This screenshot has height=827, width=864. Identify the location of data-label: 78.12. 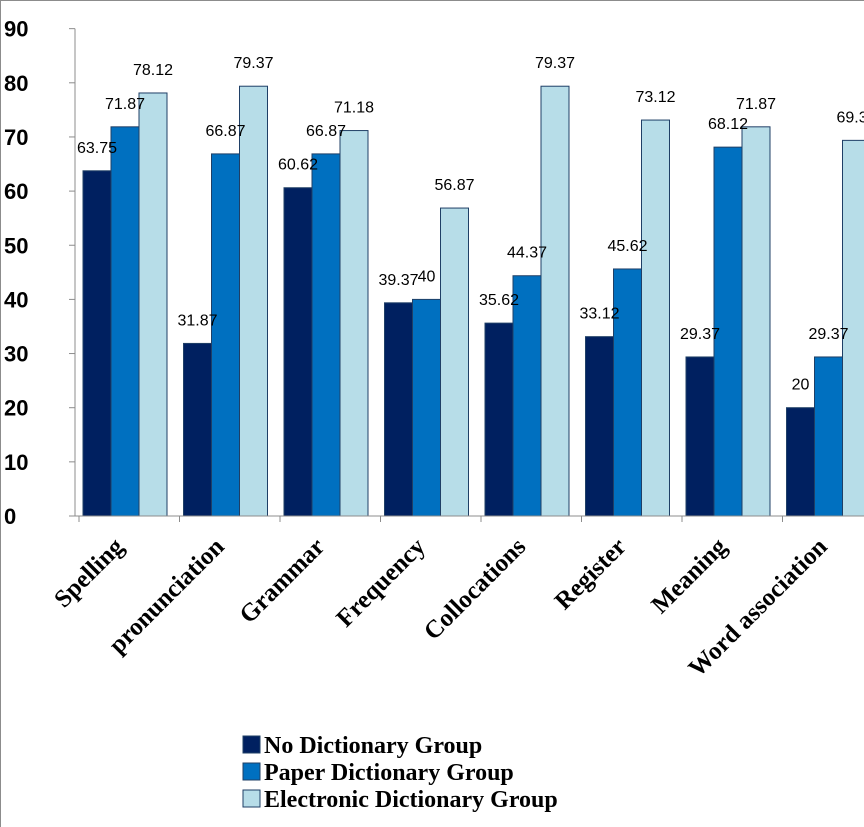
(153, 70).